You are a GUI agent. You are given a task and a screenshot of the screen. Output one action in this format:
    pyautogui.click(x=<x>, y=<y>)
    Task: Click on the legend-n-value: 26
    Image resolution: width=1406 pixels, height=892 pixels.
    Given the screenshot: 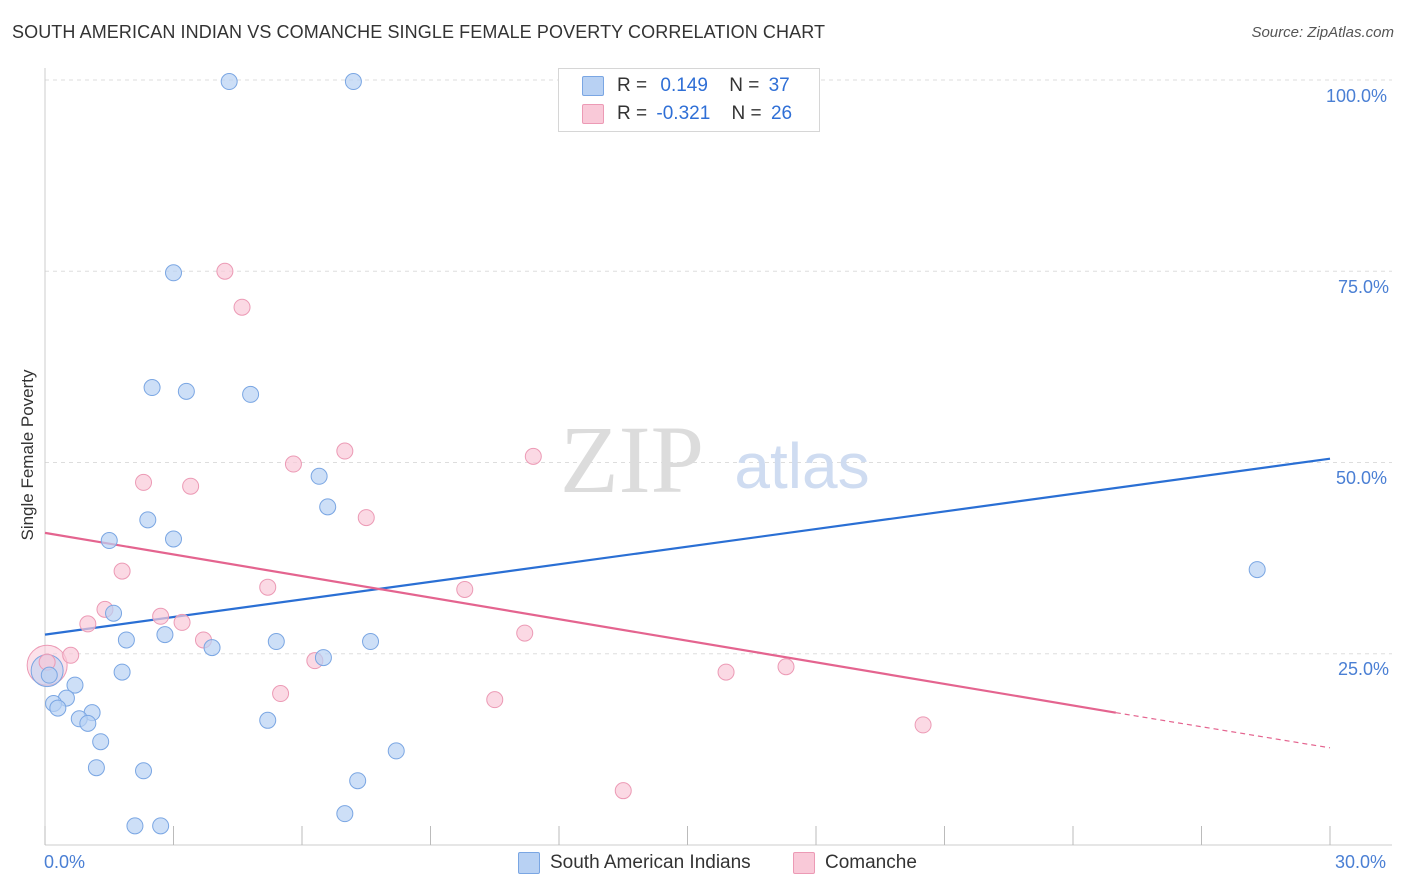 What is the action you would take?
    pyautogui.click(x=781, y=113)
    